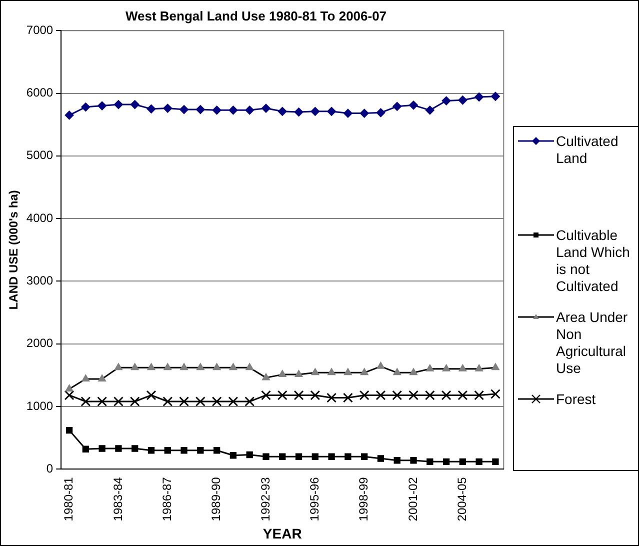 The width and height of the screenshot is (639, 546). I want to click on y-tick-label: 7000, so click(40, 29).